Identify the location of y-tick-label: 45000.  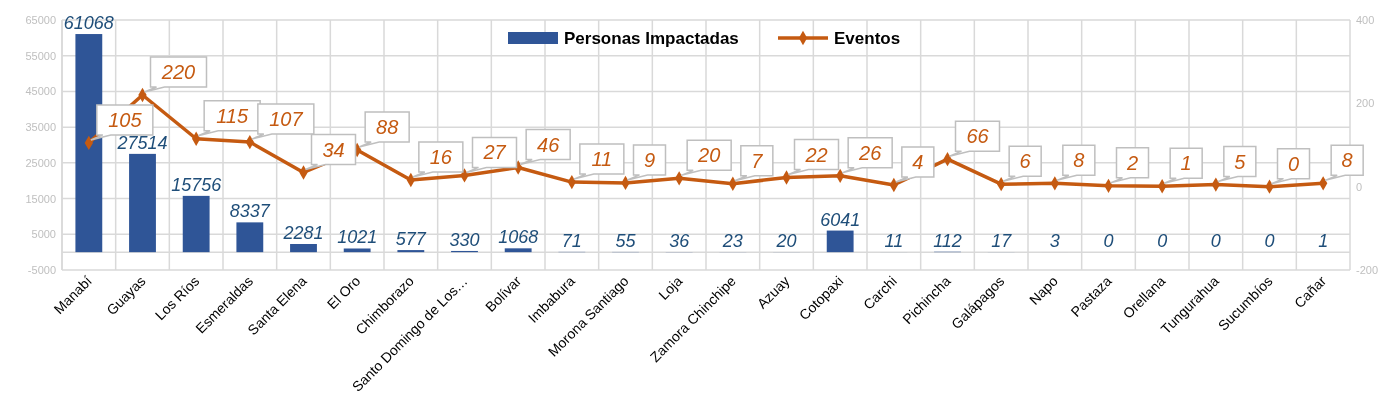
(40, 91).